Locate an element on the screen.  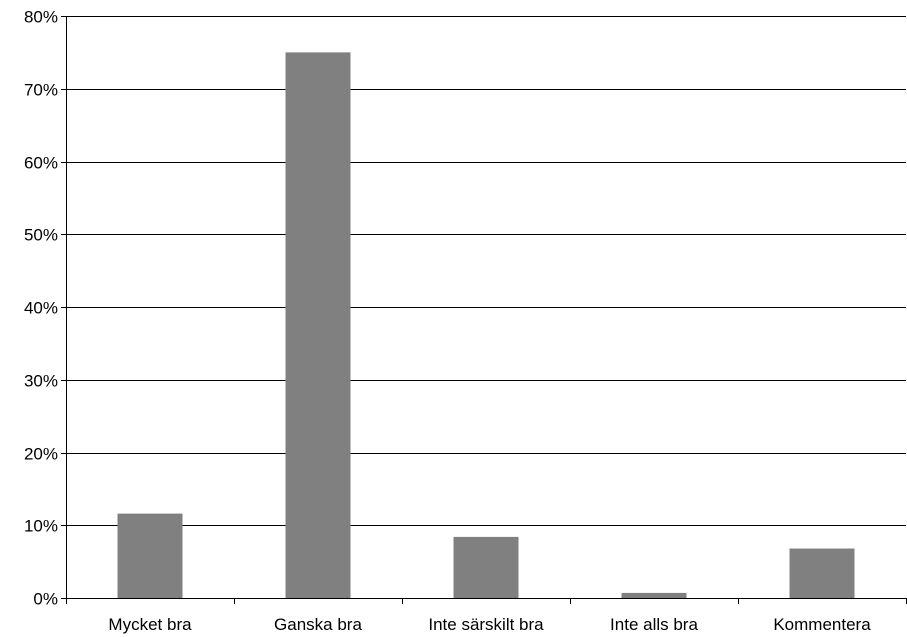
y-tick-label: 50% is located at coordinates (41, 235).